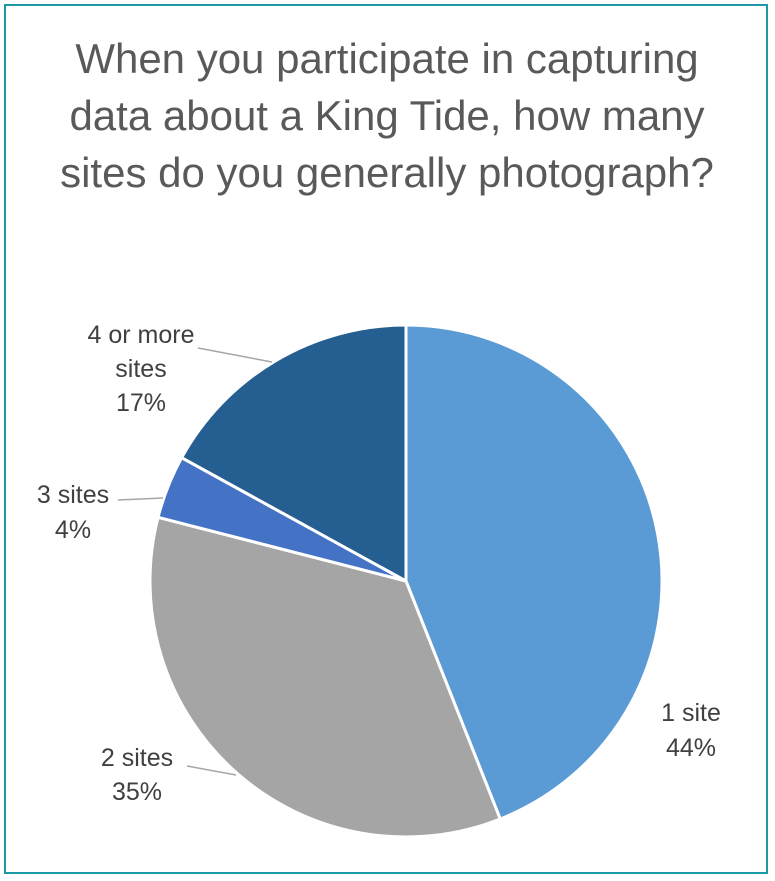  What do you see at coordinates (141, 335) in the screenshot?
I see `slice-label-4-or-more-sites-line1: 4 or more` at bounding box center [141, 335].